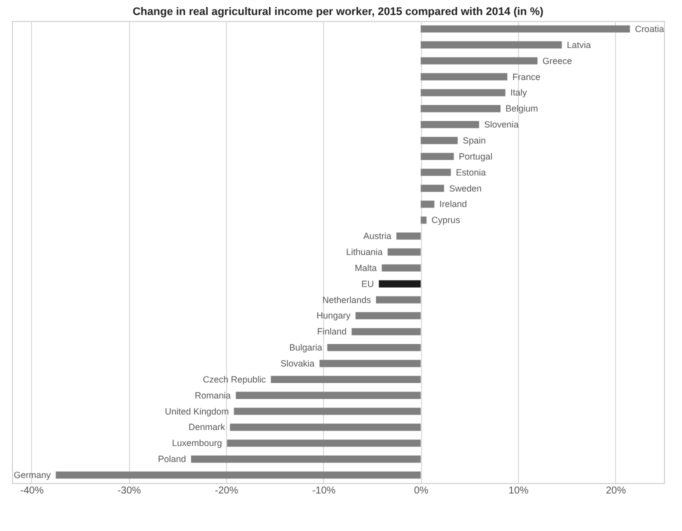 The height and width of the screenshot is (531, 682). I want to click on y-tick-label: Croatia, so click(649, 29).